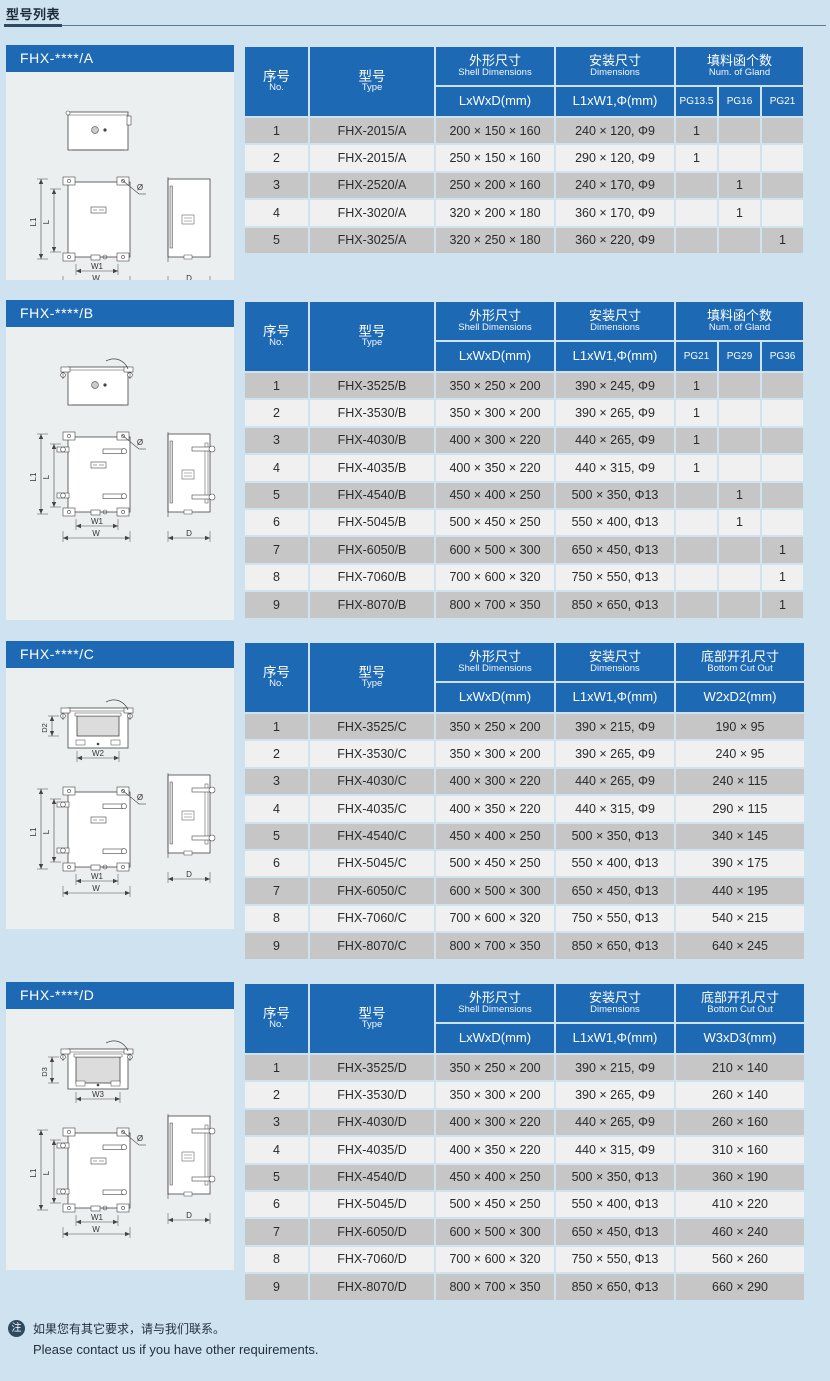 This screenshot has height=1381, width=830. What do you see at coordinates (495, 754) in the screenshot?
I see `cell-shell: 350 × 300 × 200` at bounding box center [495, 754].